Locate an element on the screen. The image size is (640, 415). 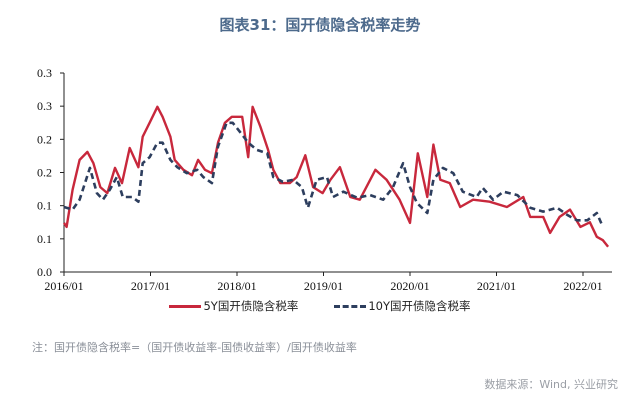
legend-item-5y: 5Y国开债隐含税率 is located at coordinates (233, 306).